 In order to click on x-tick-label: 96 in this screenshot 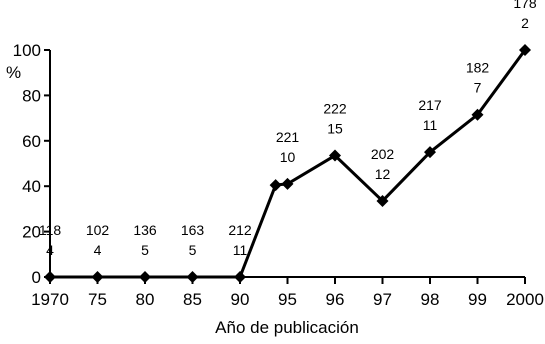, I will do `click(335, 299)`.